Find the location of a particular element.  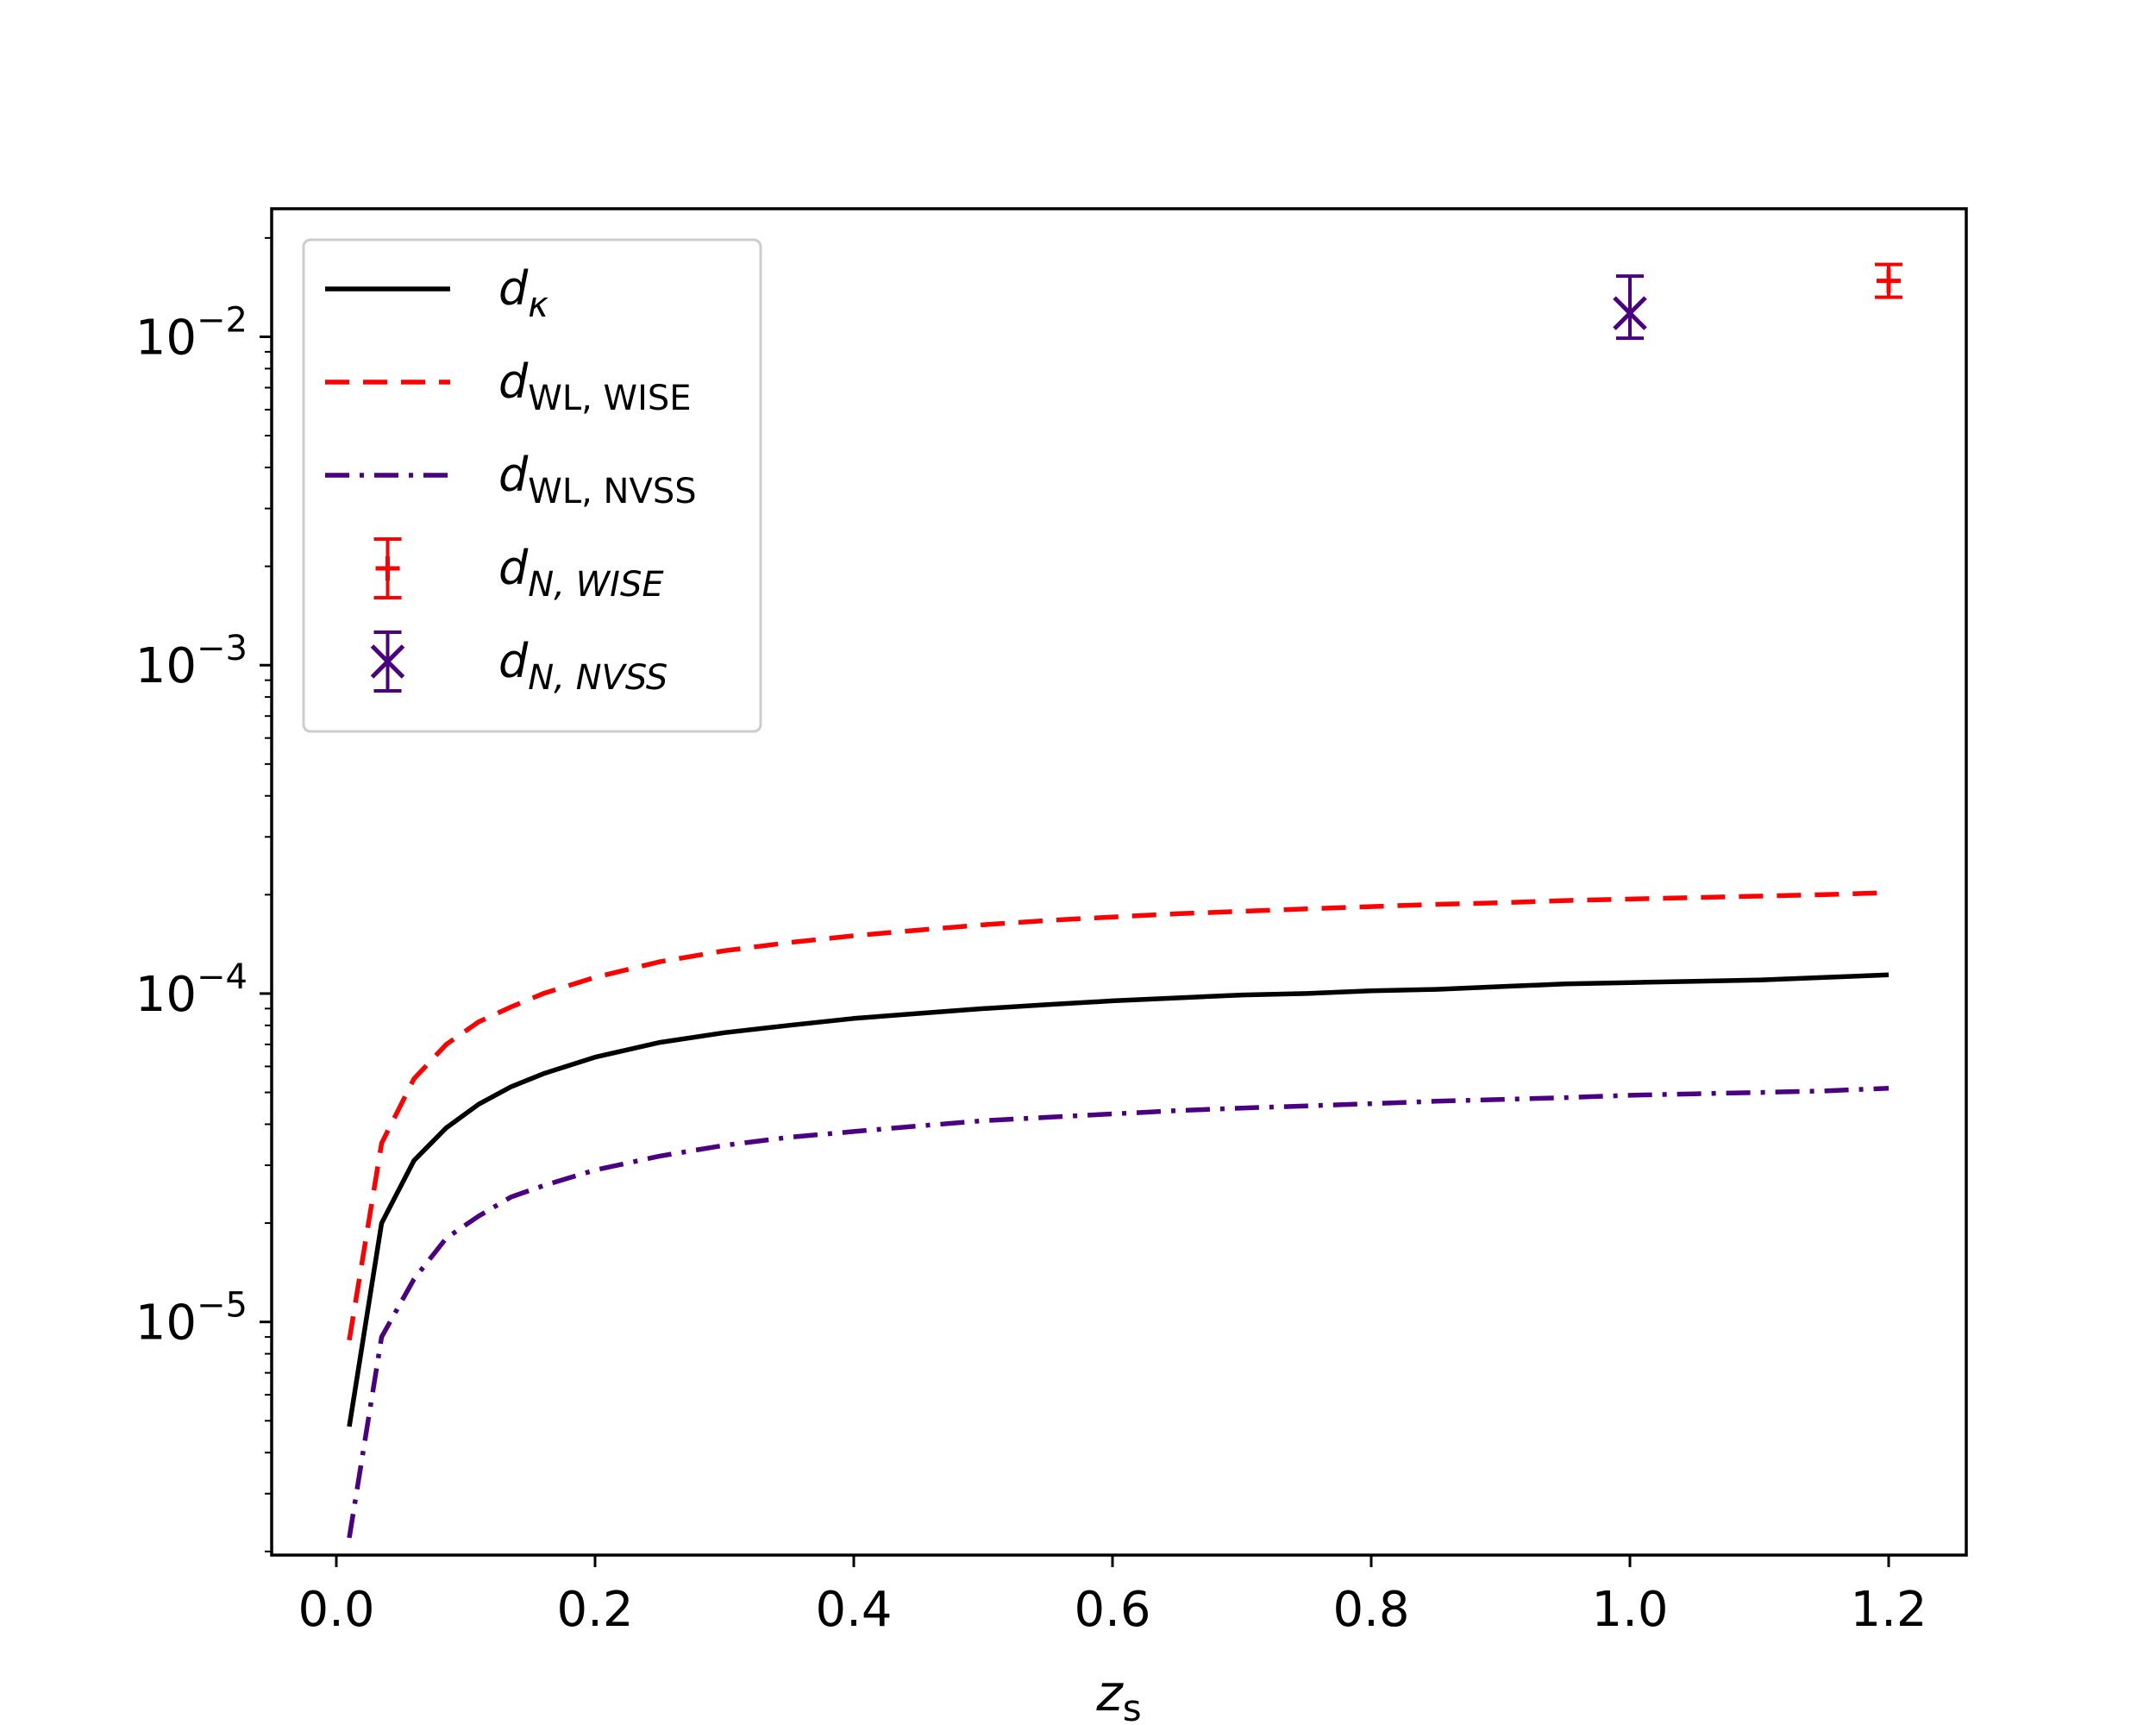

y-tick-power: −5 is located at coordinates (222, 1306).